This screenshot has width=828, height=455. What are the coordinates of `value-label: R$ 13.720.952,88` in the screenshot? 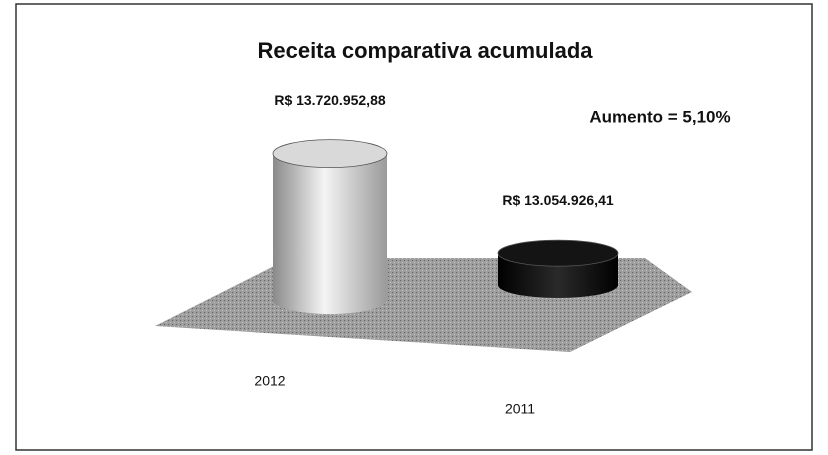 It's located at (330, 99).